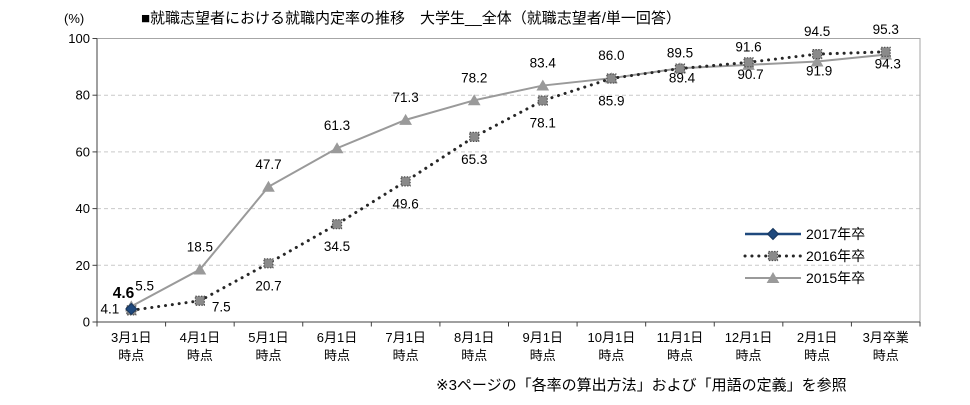 Image resolution: width=970 pixels, height=405 pixels. What do you see at coordinates (835, 234) in the screenshot?
I see `legend-label: 2017年卒` at bounding box center [835, 234].